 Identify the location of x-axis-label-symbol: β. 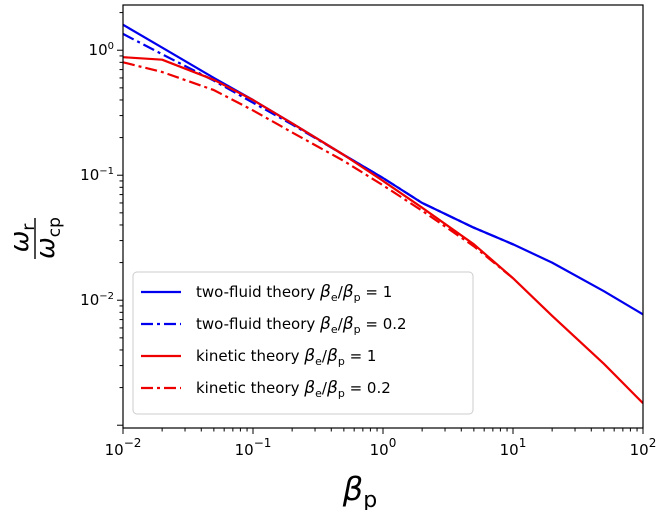
(352, 489).